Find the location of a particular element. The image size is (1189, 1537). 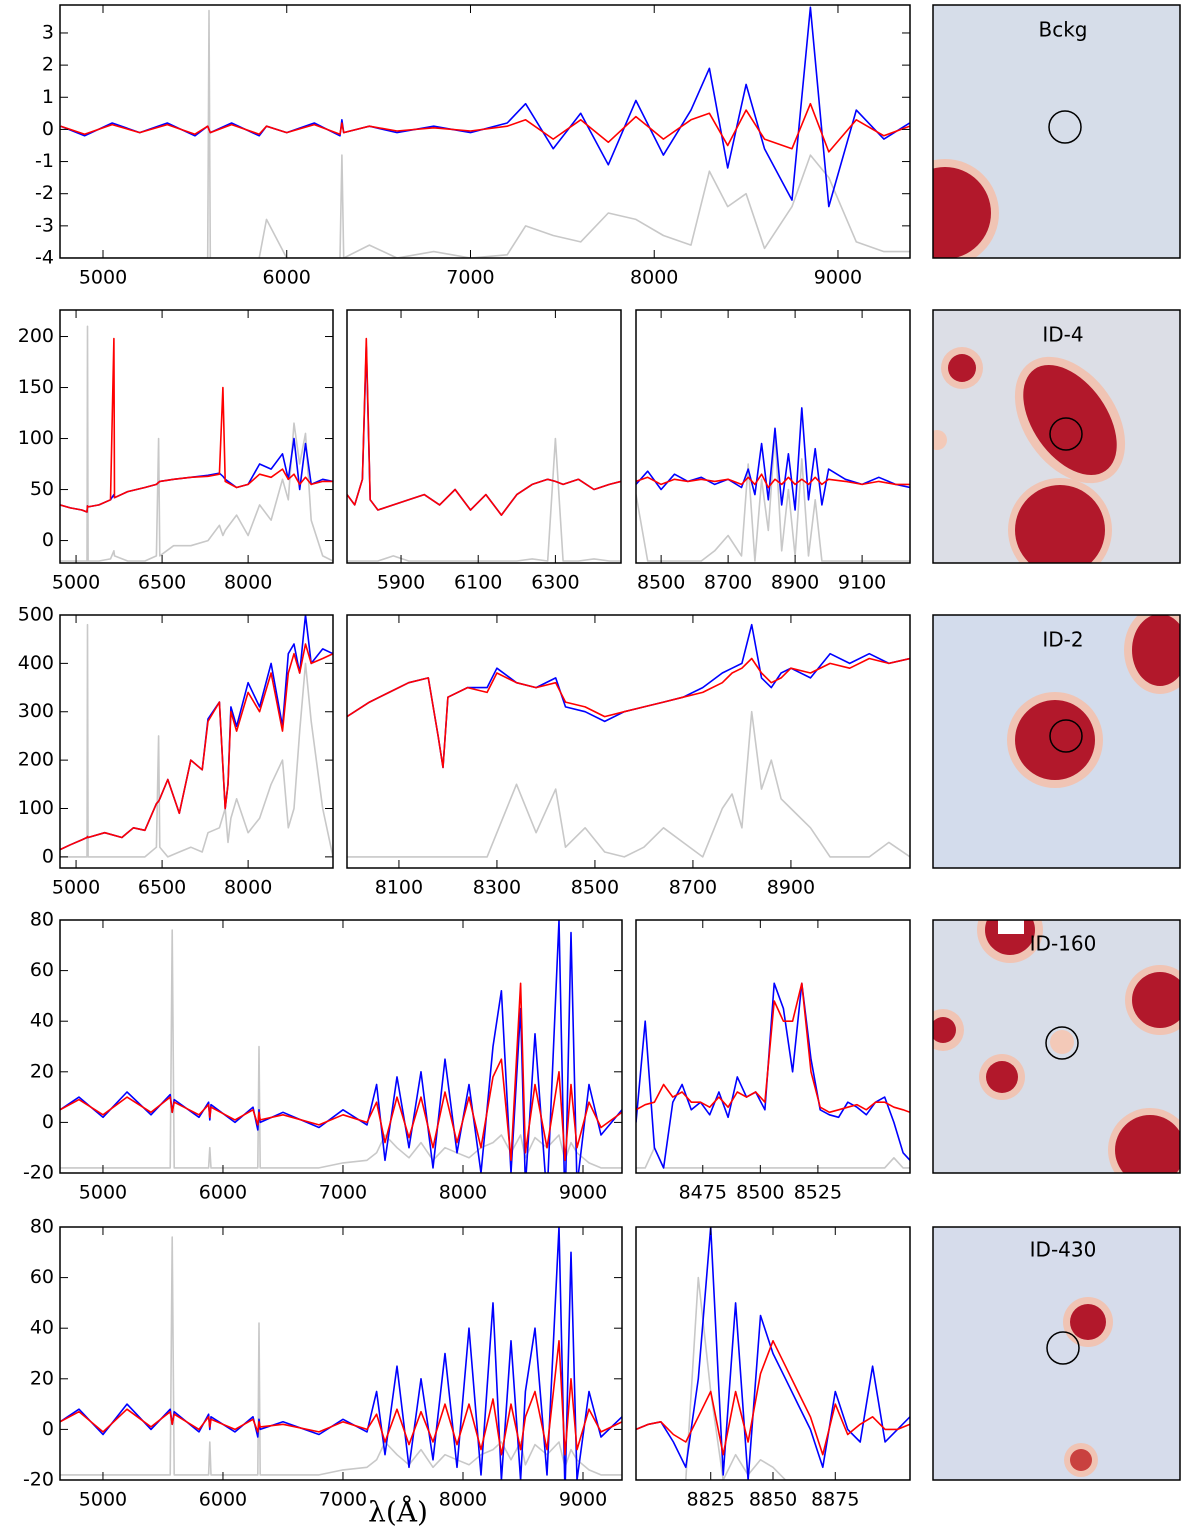

x-tick-label: 8525 is located at coordinates (818, 1193).